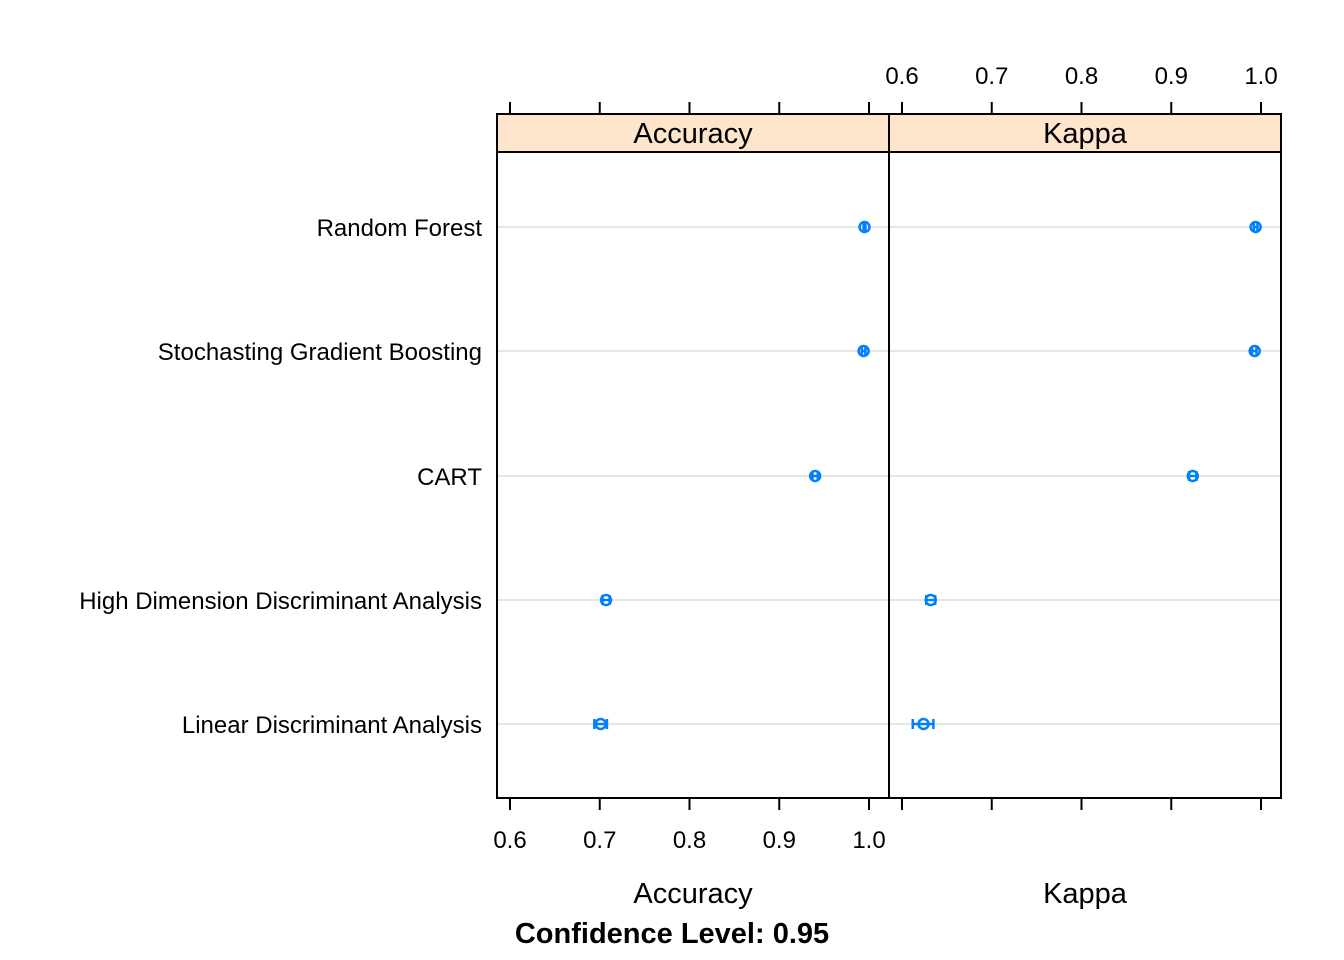 This screenshot has height=960, width=1344. What do you see at coordinates (449, 477) in the screenshot?
I see `category-label: CART` at bounding box center [449, 477].